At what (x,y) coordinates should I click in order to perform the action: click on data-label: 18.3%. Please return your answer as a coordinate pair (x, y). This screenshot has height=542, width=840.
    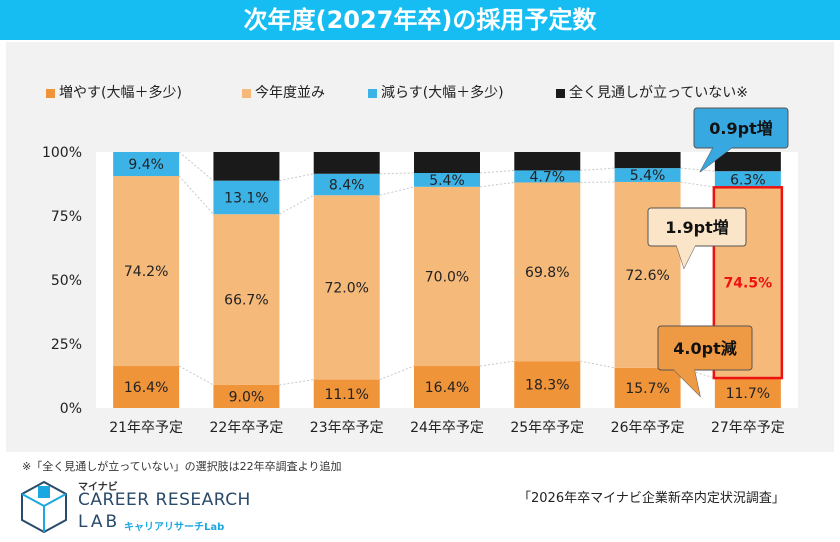
    Looking at the image, I should click on (547, 386).